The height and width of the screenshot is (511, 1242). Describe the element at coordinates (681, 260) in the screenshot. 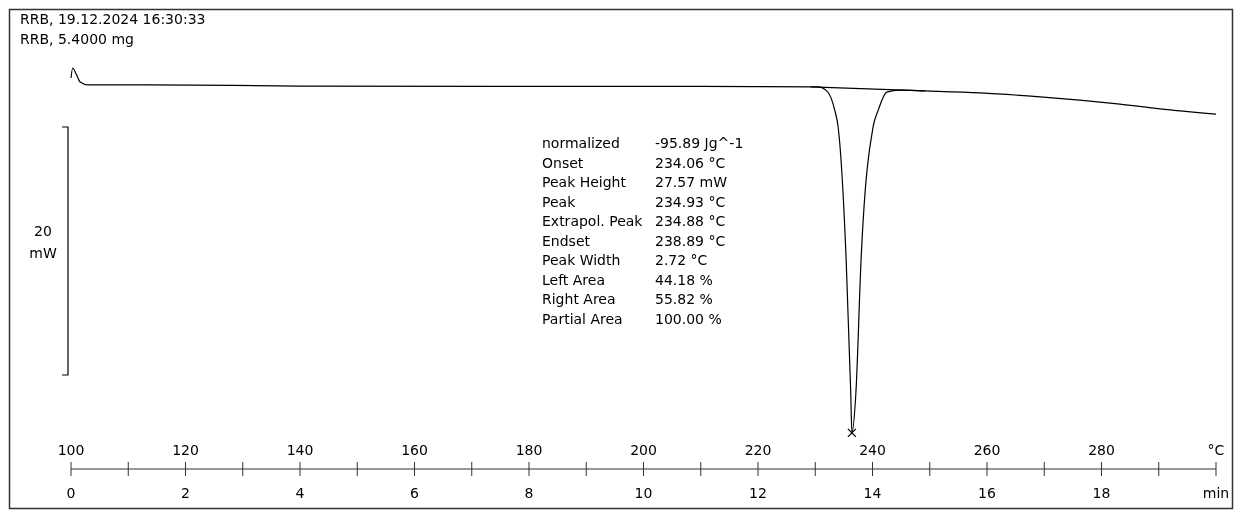

I see `annotation: 2.72 °C` at that location.